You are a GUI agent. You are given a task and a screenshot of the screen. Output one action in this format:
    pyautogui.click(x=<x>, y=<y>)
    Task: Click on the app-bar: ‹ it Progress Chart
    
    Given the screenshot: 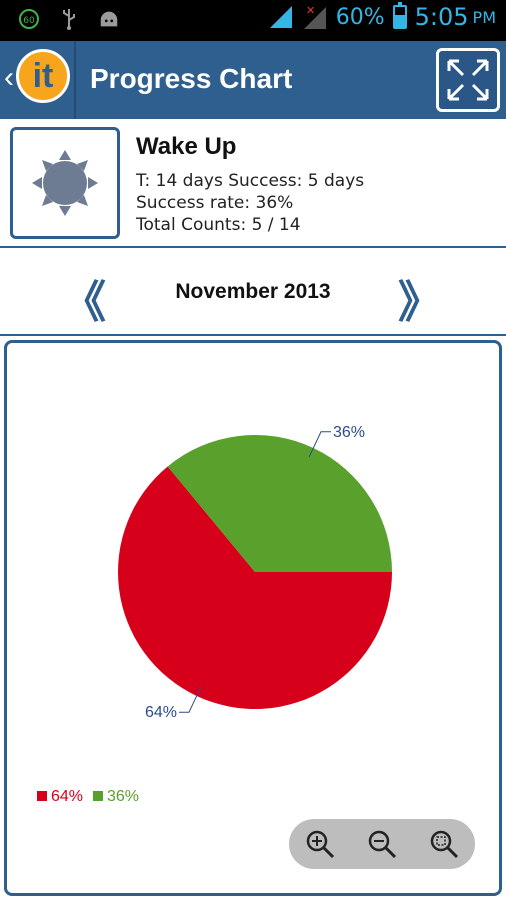 What is the action you would take?
    pyautogui.click(x=253, y=80)
    